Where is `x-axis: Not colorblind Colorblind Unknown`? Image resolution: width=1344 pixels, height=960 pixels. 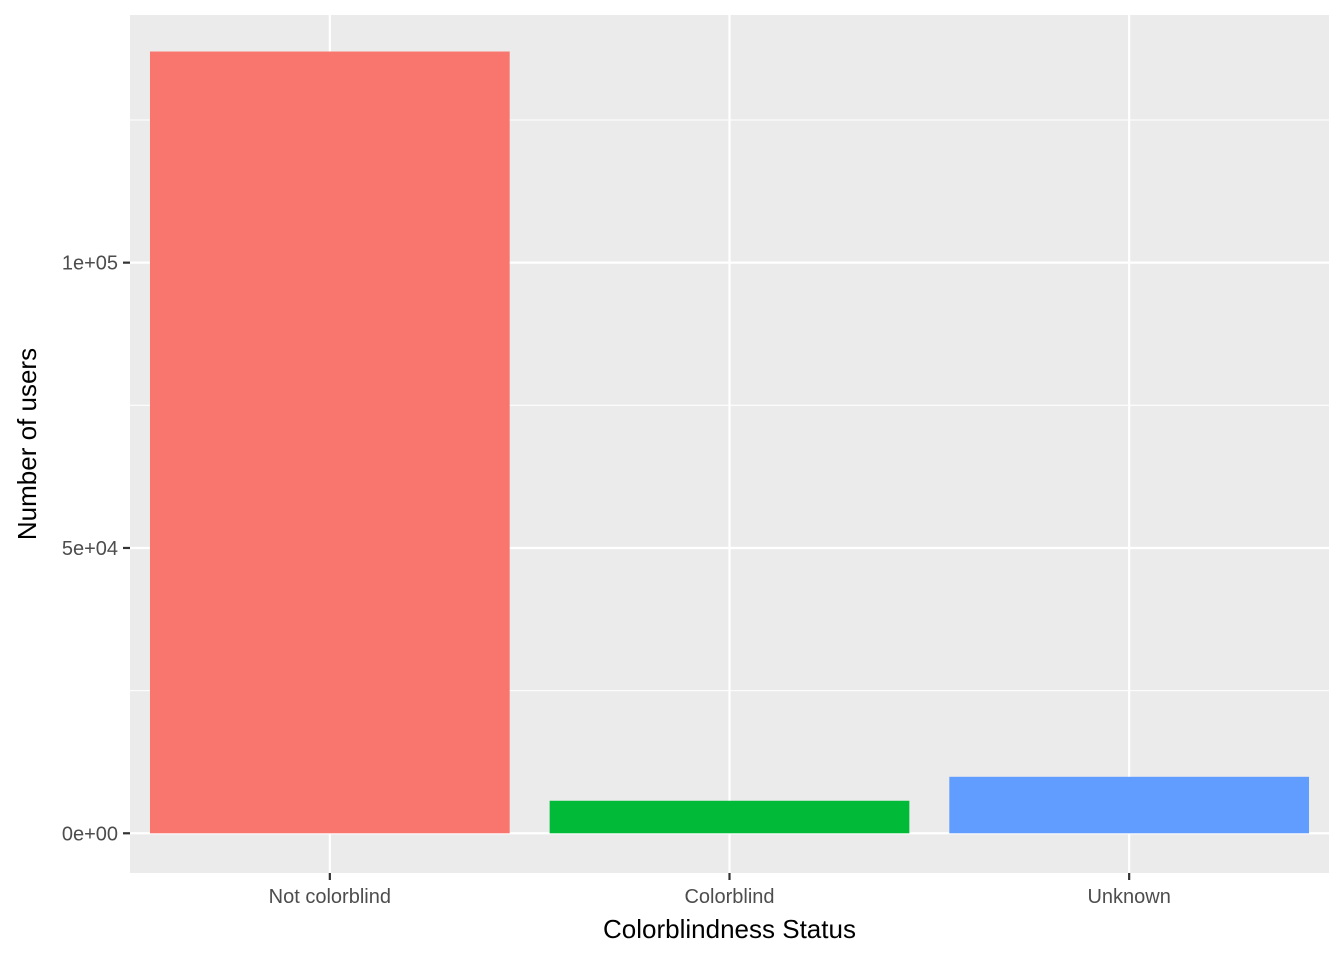 x-axis: Not colorblind Colorblind Unknown is located at coordinates (720, 890).